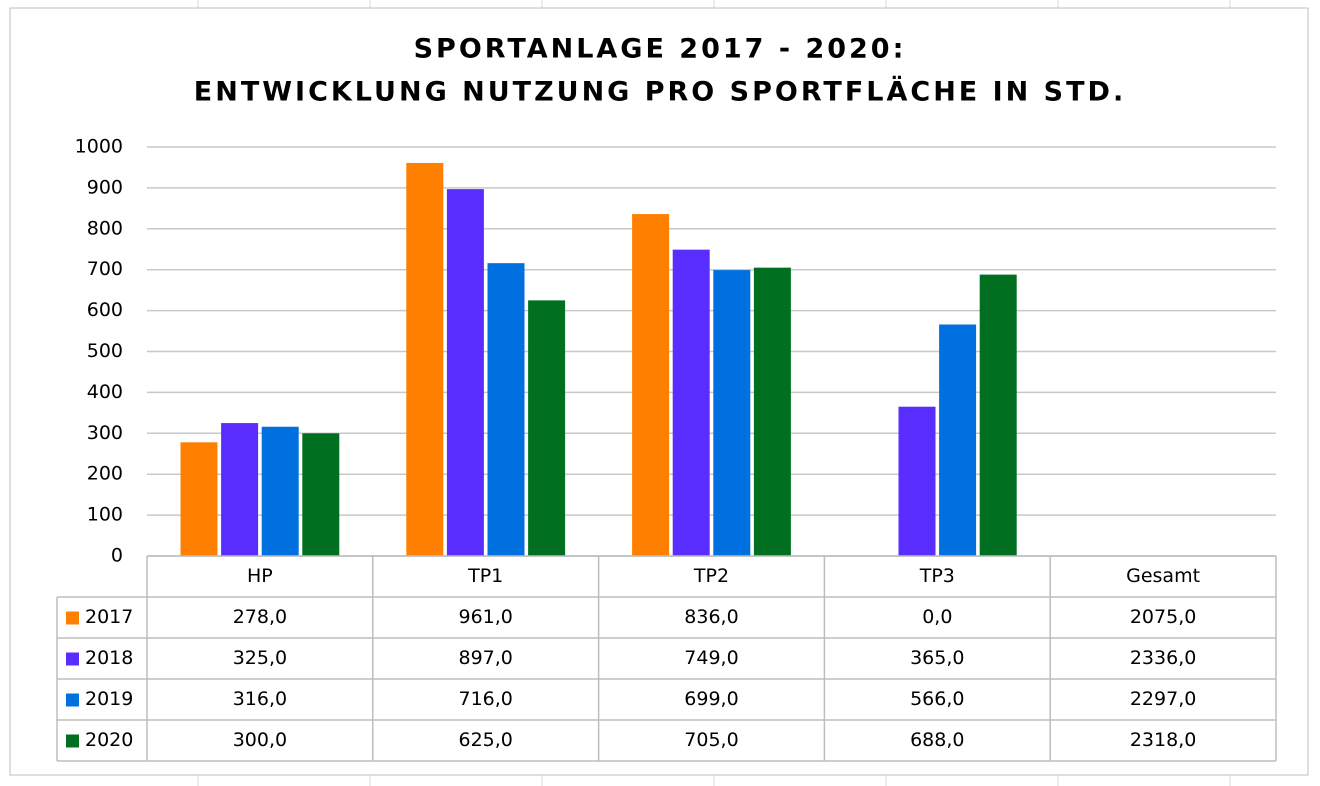  What do you see at coordinates (937, 699) in the screenshot?
I see `table-cell: 566,0` at bounding box center [937, 699].